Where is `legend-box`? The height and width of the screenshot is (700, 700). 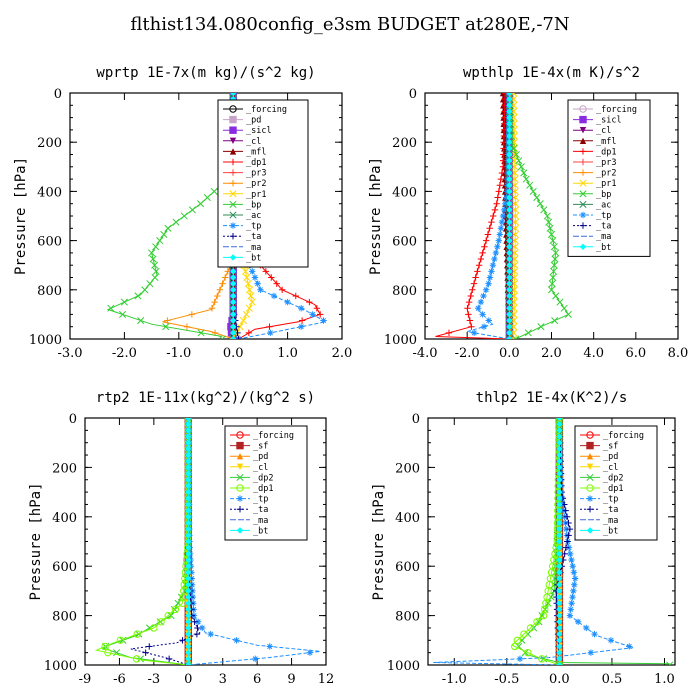 legend-box is located at coordinates (609, 178).